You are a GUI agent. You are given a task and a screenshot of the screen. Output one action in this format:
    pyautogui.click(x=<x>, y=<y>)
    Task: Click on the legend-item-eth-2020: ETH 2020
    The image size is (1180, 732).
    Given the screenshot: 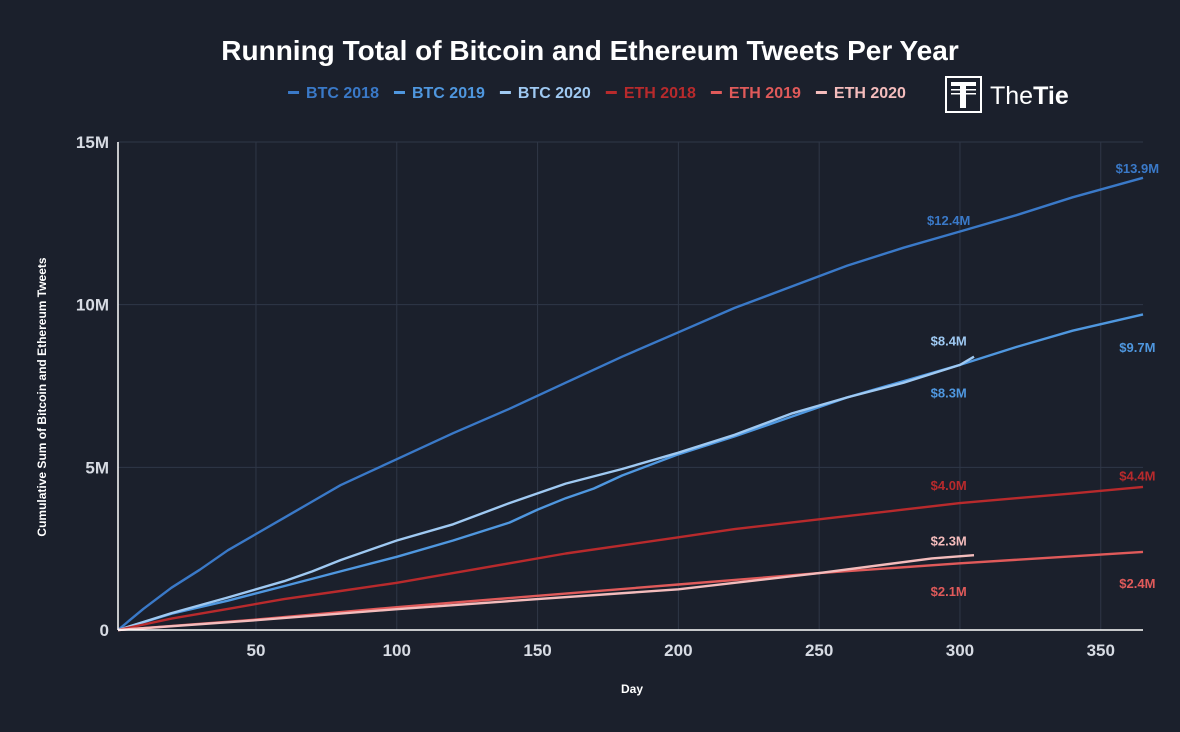 What is the action you would take?
    pyautogui.click(x=860, y=93)
    